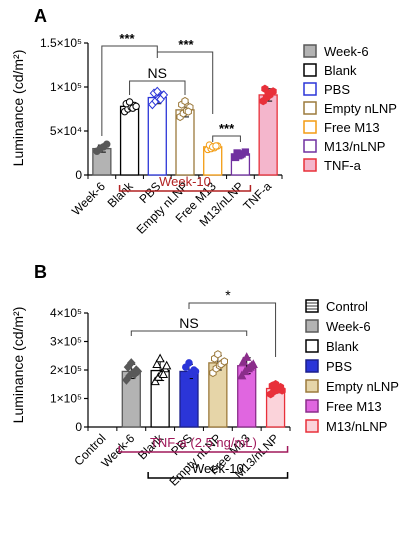  Describe the element at coordinates (66, 342) in the screenshot. I see `b-y-tick-label: 3×10⁵` at that location.